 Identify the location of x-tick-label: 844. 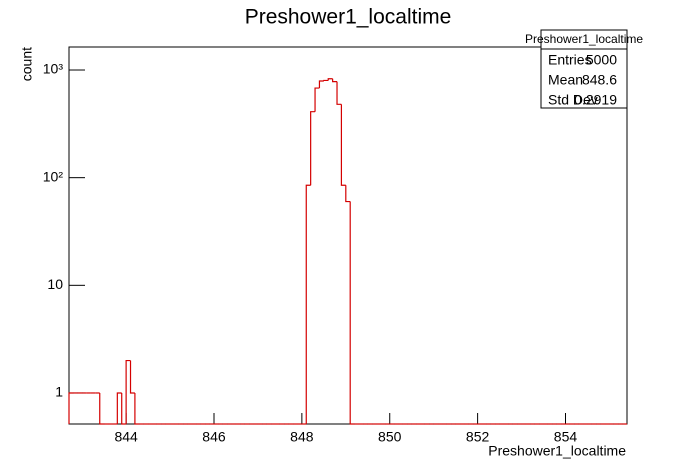
(126, 437).